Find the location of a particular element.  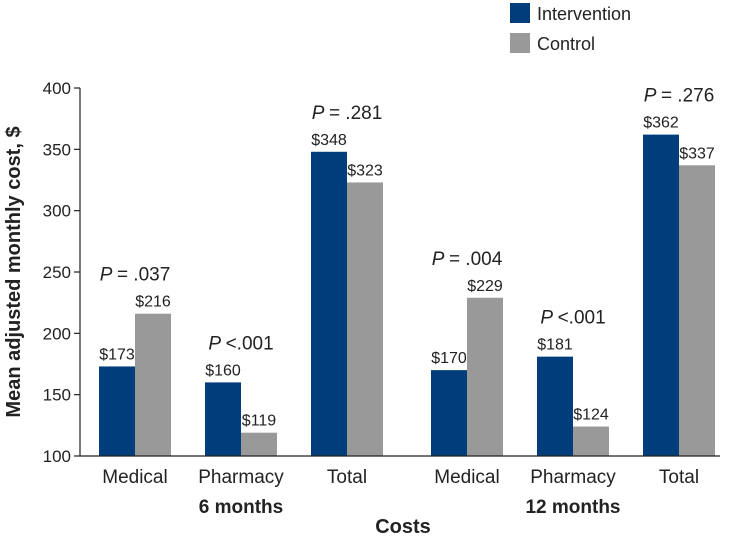

y-tick-label: 350 is located at coordinates (57, 149).